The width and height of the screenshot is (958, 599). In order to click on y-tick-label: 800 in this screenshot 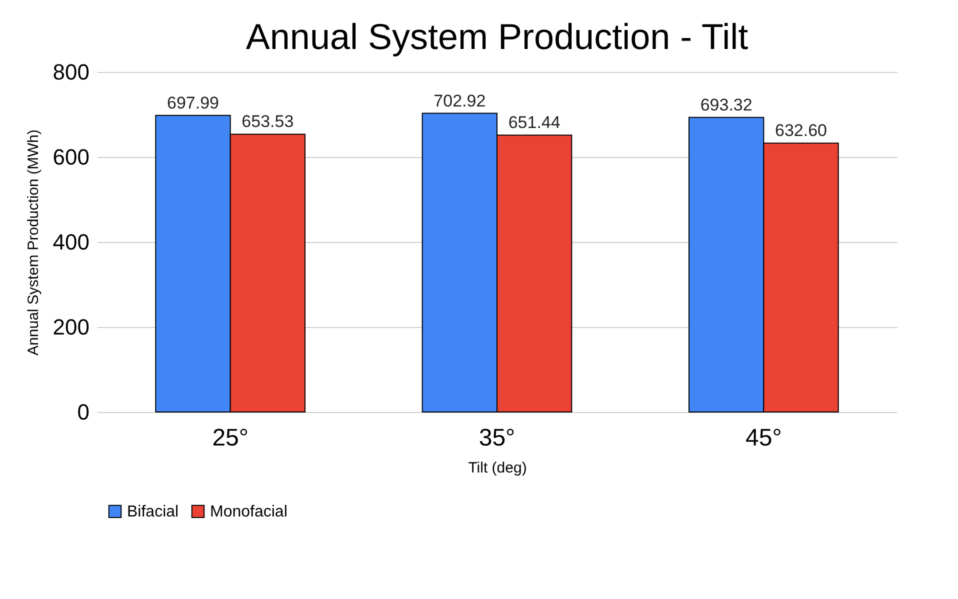, I will do `click(71, 72)`.